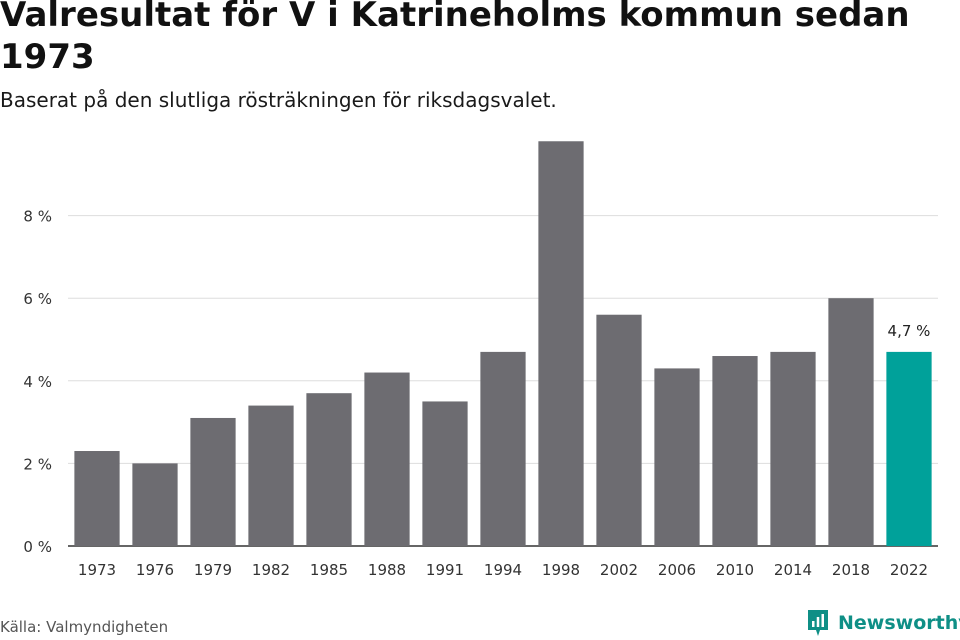 The width and height of the screenshot is (960, 640). Describe the element at coordinates (37, 217) in the screenshot. I see `y-tick-label: 8 %` at that location.